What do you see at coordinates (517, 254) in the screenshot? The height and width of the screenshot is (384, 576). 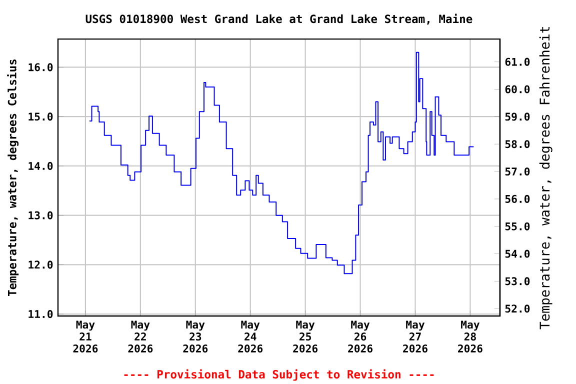 I see `y2-tick-label: 54.0` at bounding box center [517, 254].